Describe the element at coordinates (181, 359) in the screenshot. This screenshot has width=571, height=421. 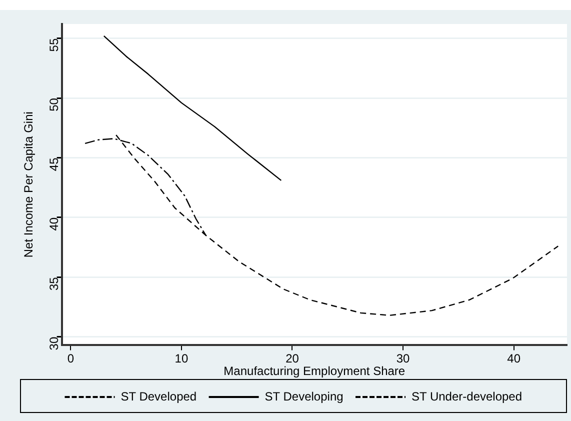
I see `x-tick-label: 10` at that location.